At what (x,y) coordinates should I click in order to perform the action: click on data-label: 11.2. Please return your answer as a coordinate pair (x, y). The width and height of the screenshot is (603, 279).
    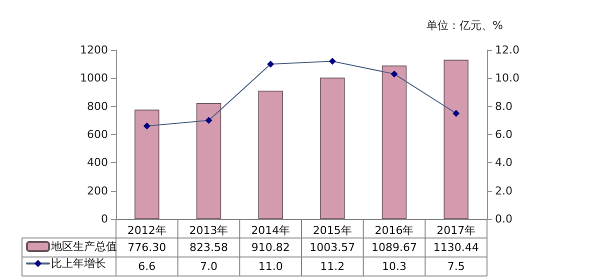
    Looking at the image, I should click on (332, 266).